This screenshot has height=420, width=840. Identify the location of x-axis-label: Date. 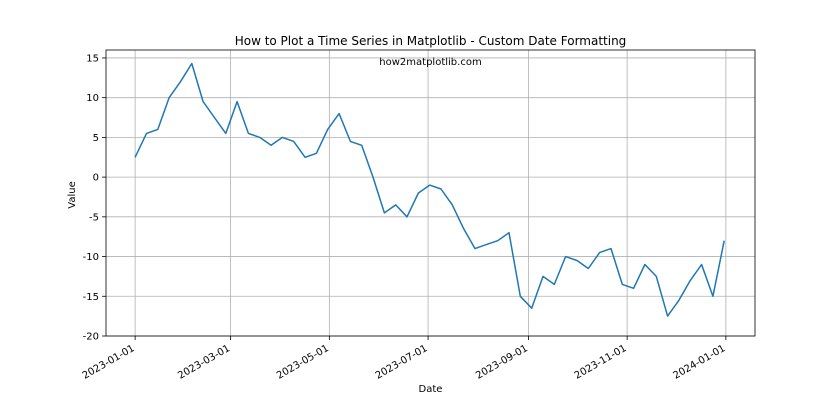
(431, 389).